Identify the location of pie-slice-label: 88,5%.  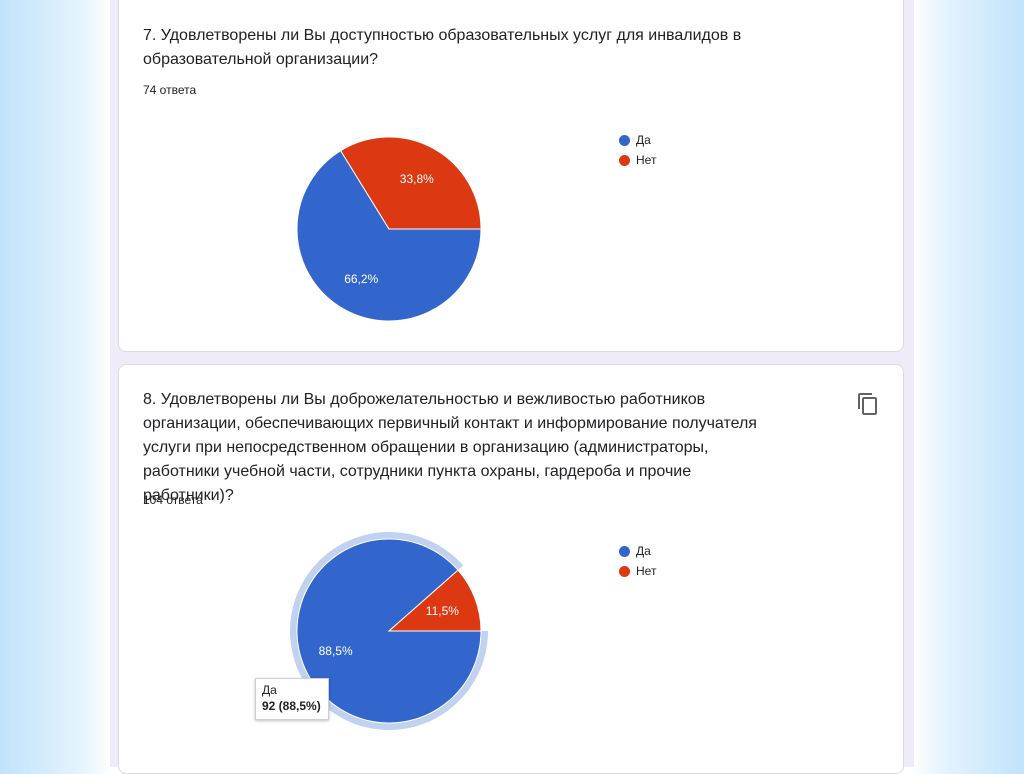
(336, 651).